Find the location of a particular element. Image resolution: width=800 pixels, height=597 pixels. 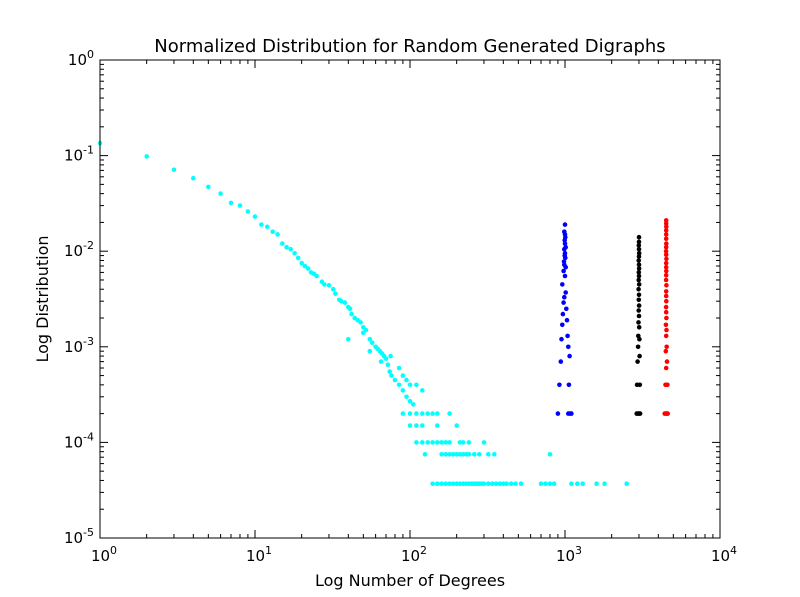

y-tick-label: 10⁰ is located at coordinates (81, 58).